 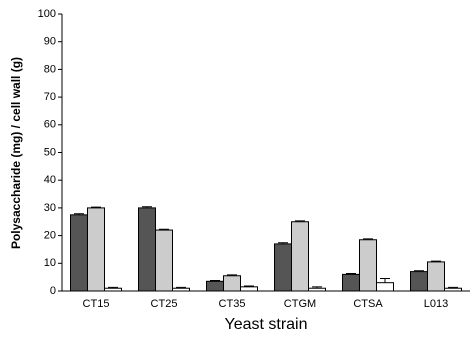 I want to click on y-tick-label: 40, so click(x=50, y=180).